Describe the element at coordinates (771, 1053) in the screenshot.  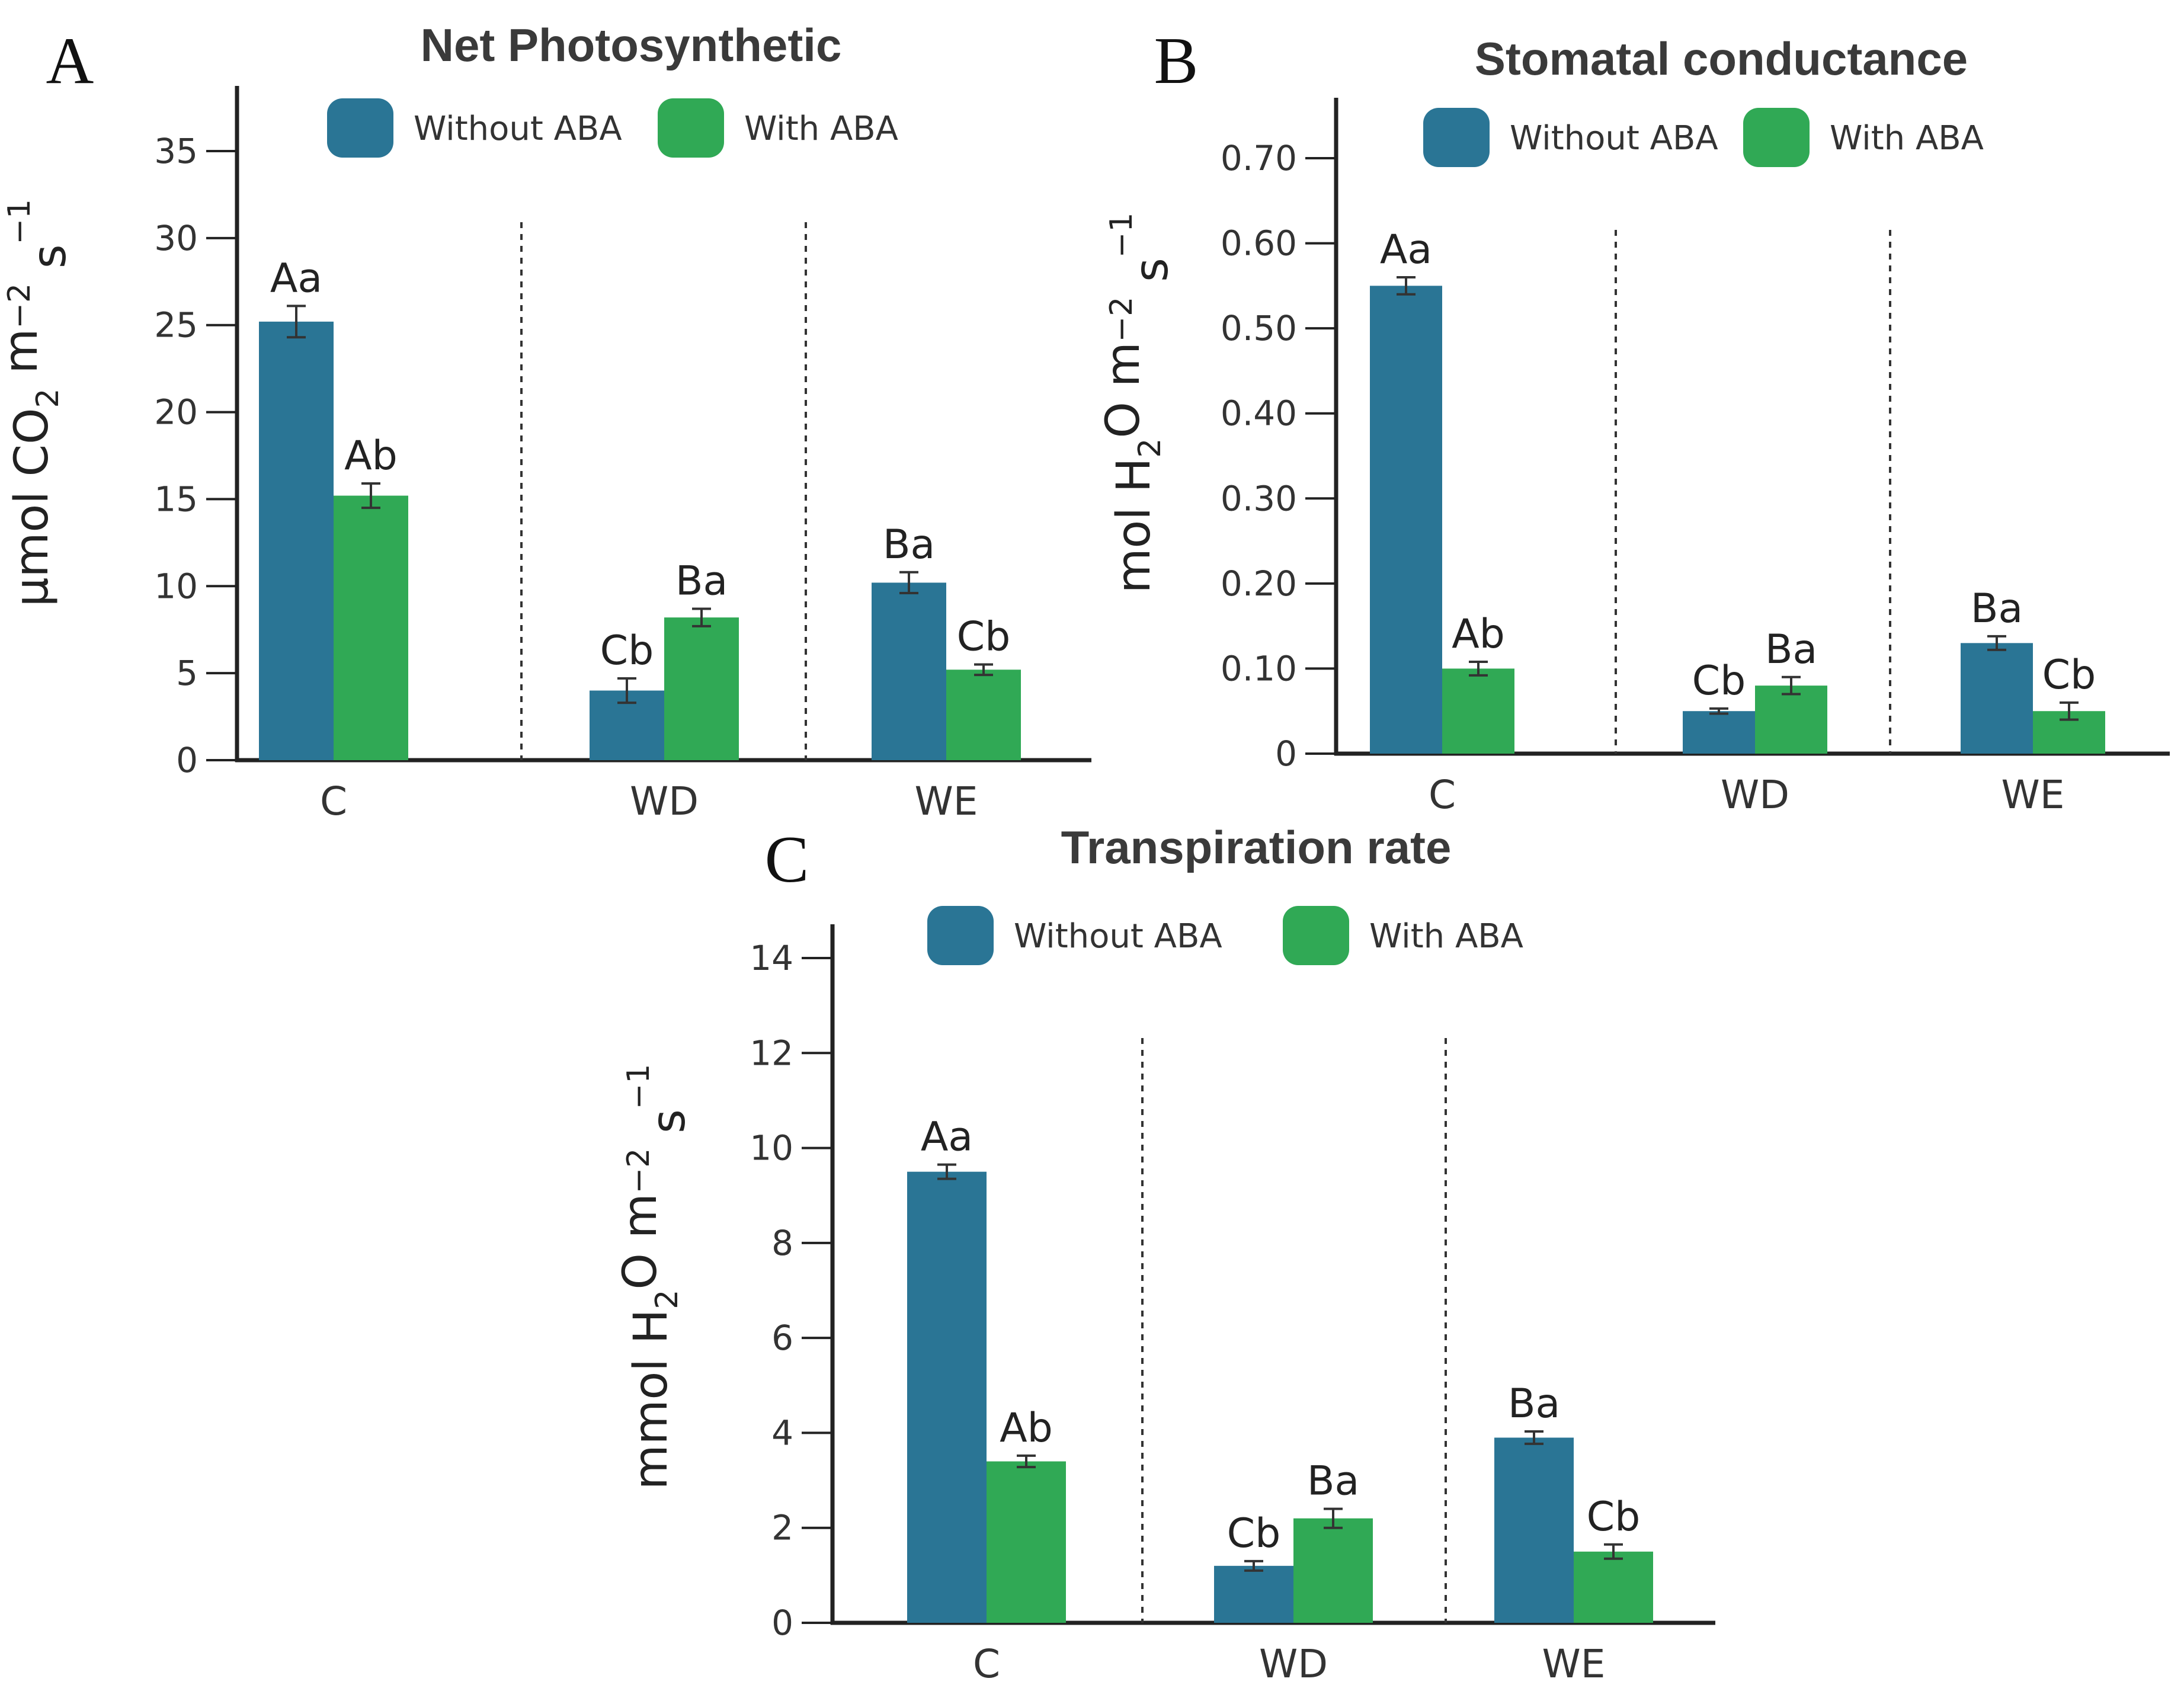
I see `y-tick-label: 12` at that location.